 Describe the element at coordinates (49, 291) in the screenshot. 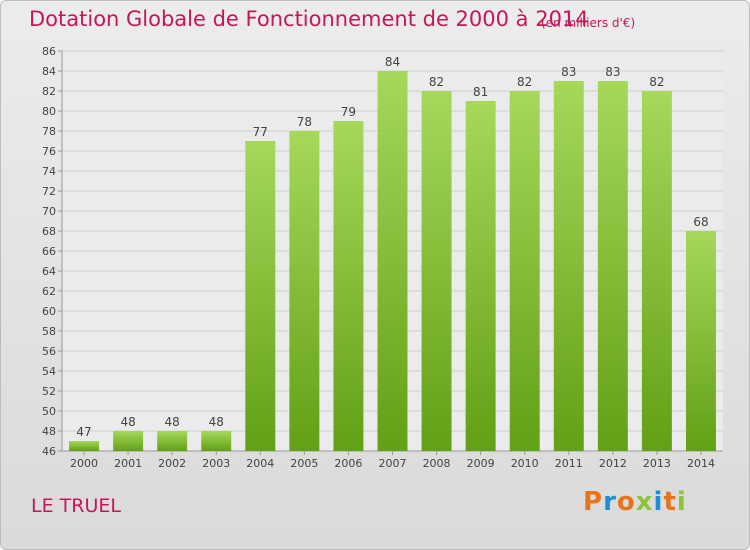

I see `y-tick-label: 62` at that location.